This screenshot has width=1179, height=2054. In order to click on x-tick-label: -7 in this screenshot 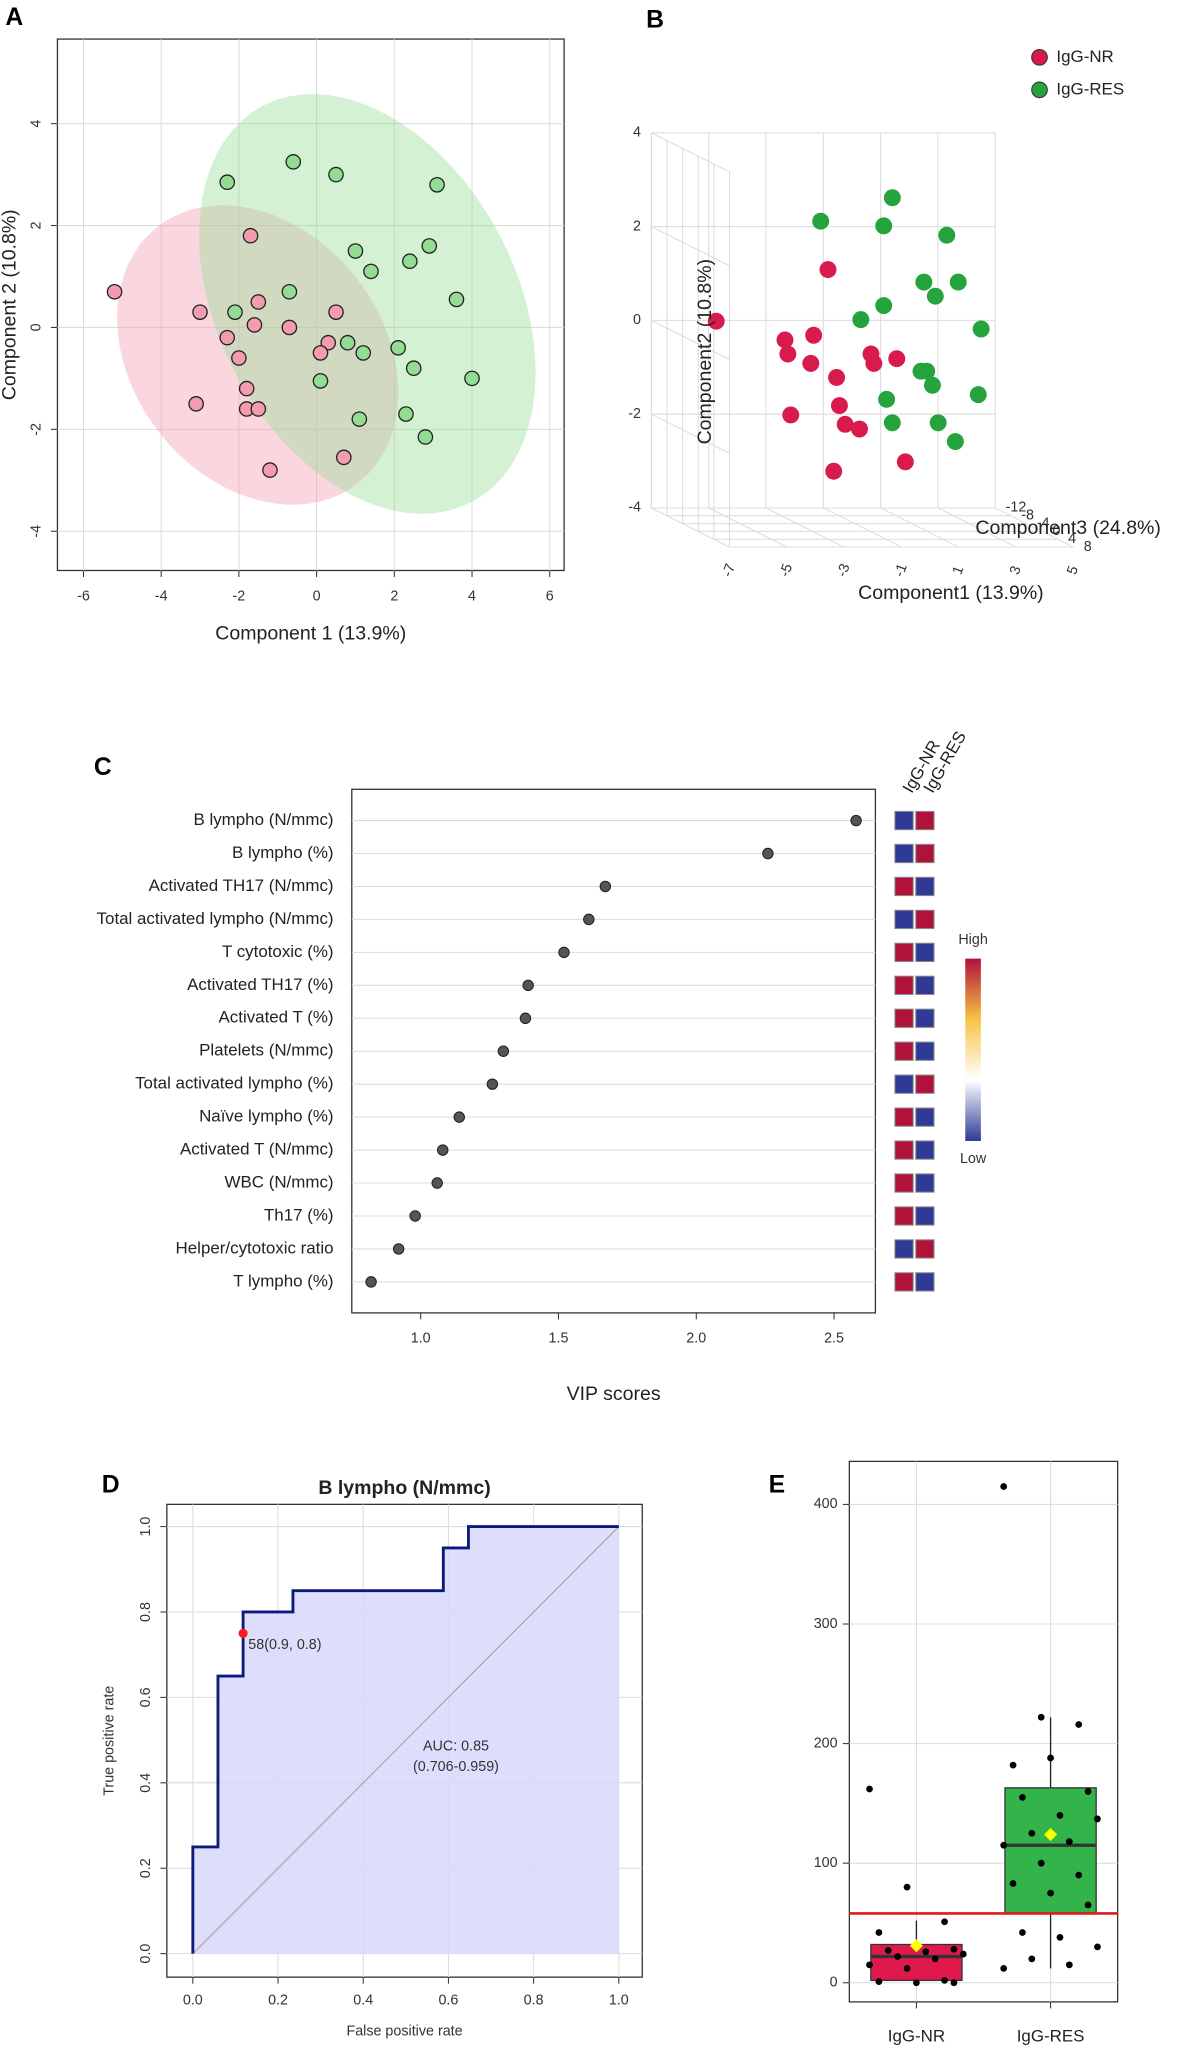, I will do `click(729, 570)`.